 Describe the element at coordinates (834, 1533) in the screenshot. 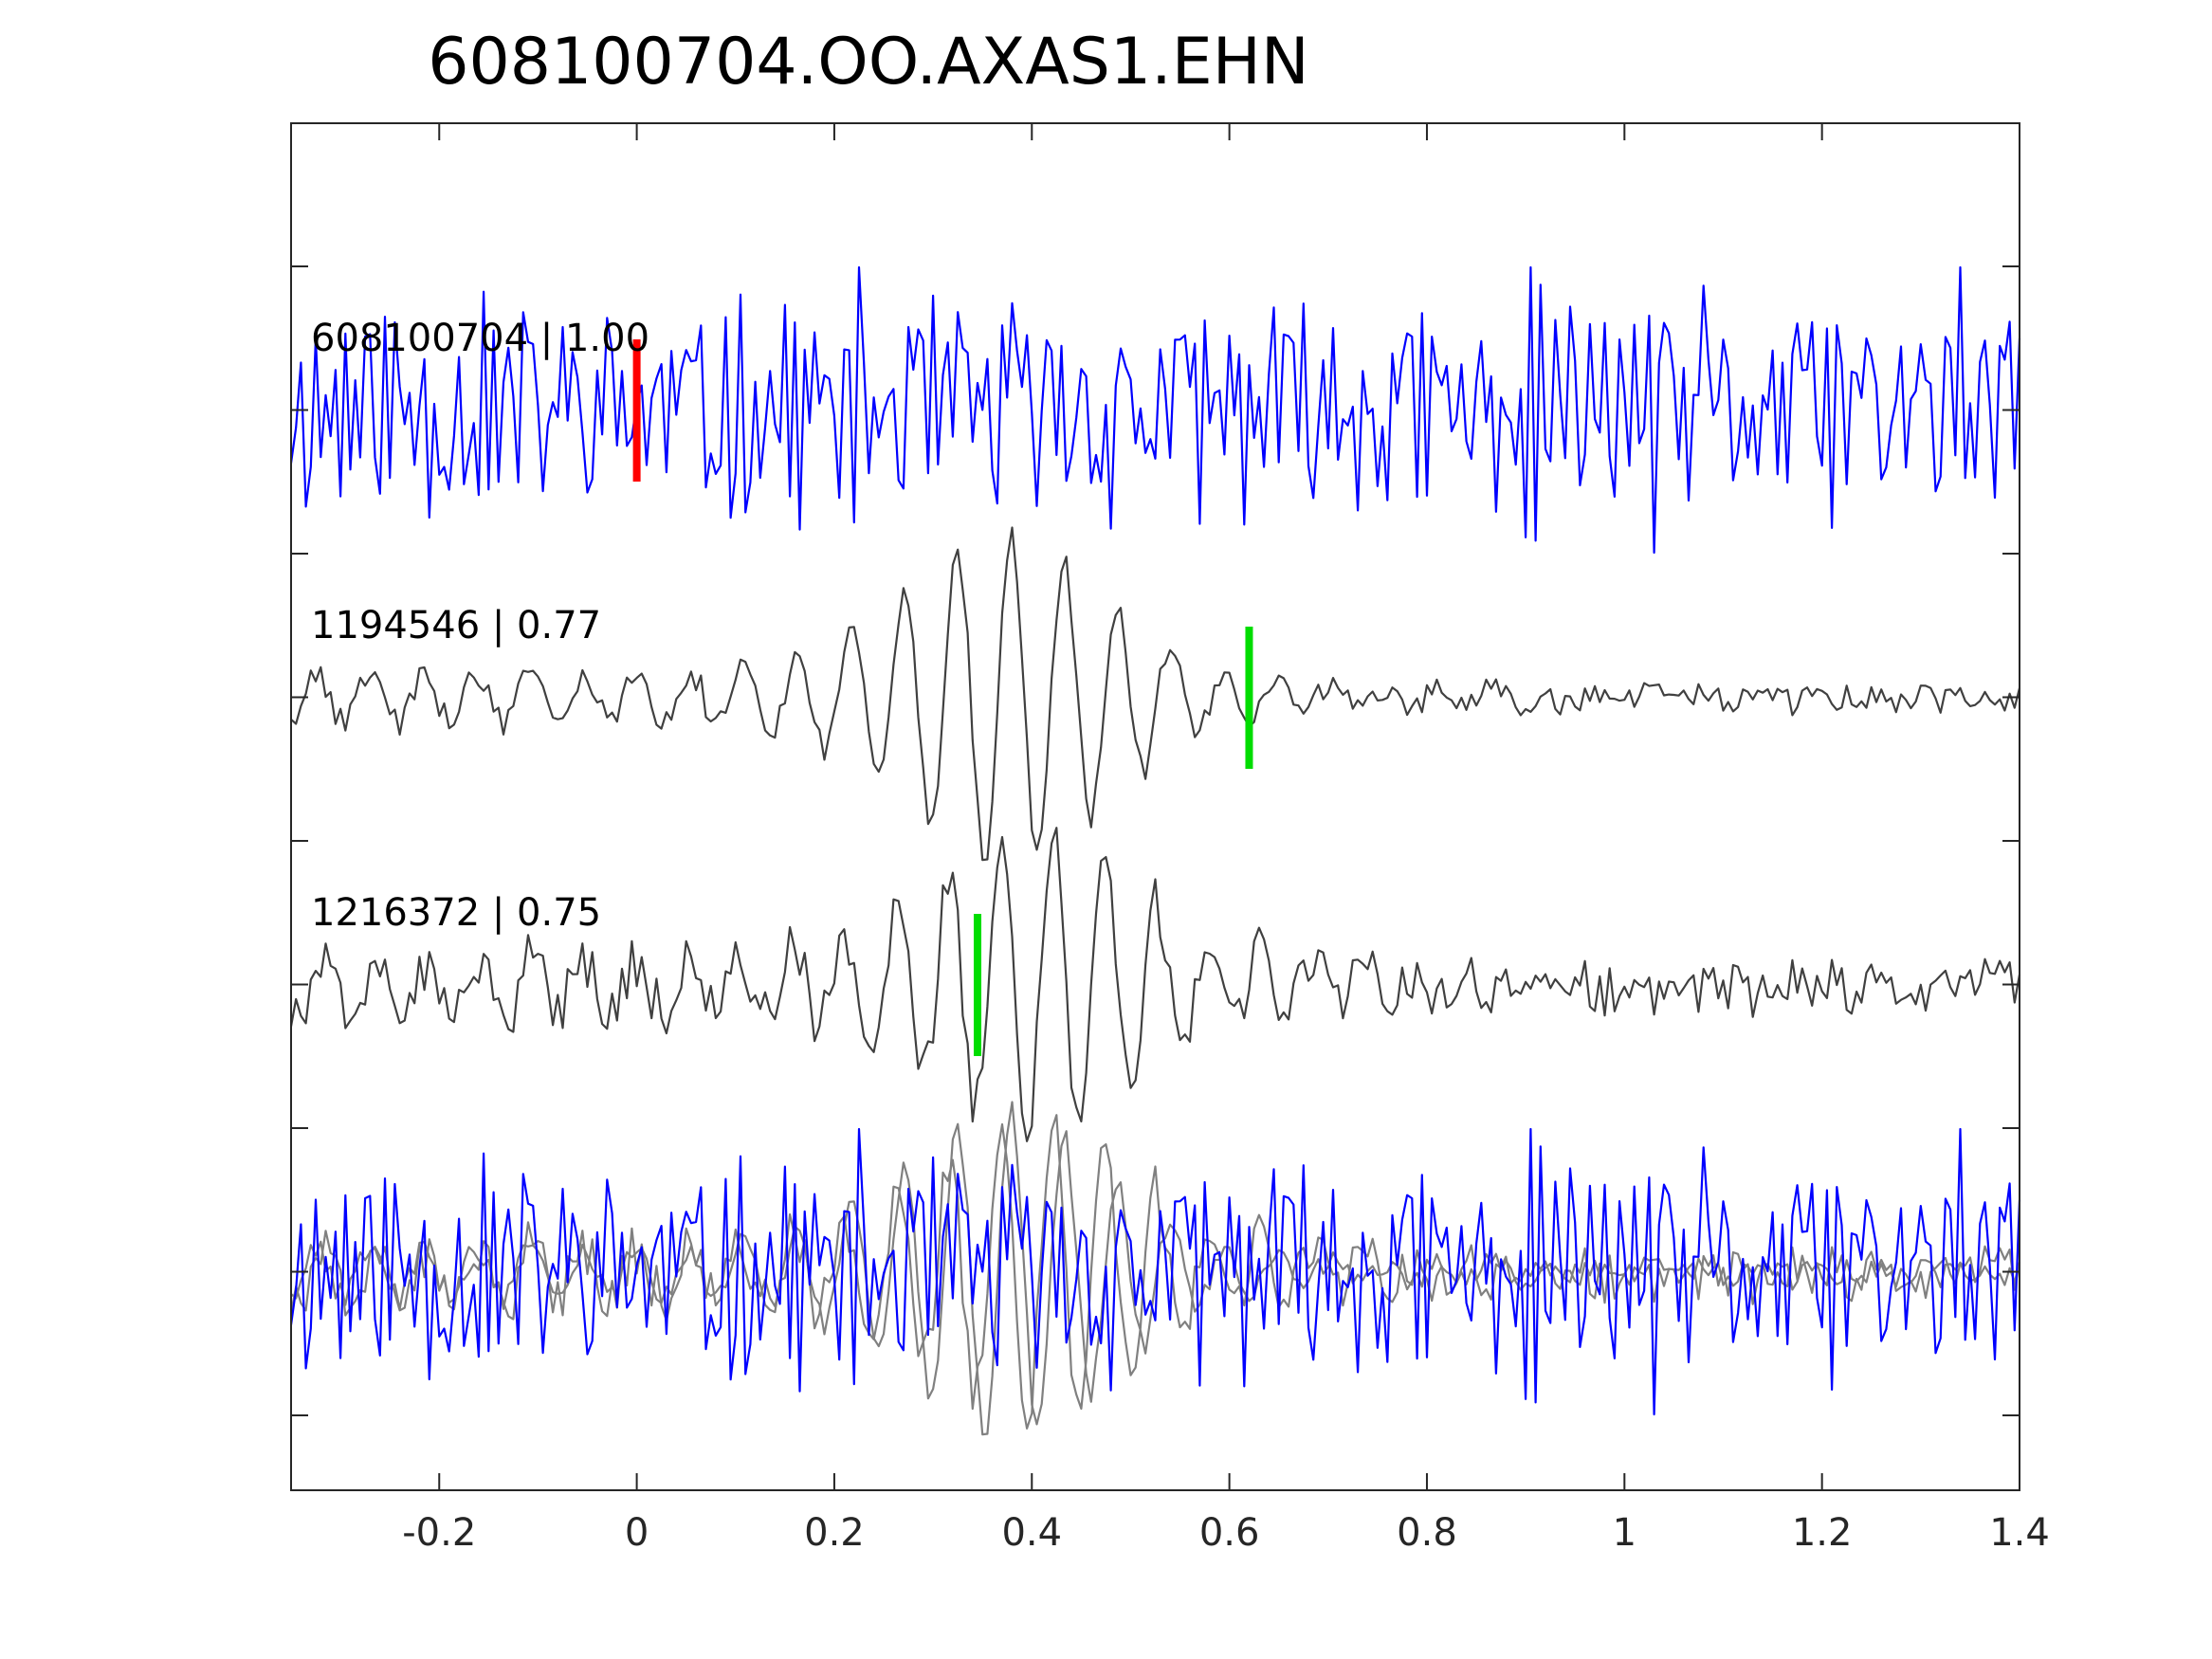

I see `x-tick-label: 0.2` at that location.